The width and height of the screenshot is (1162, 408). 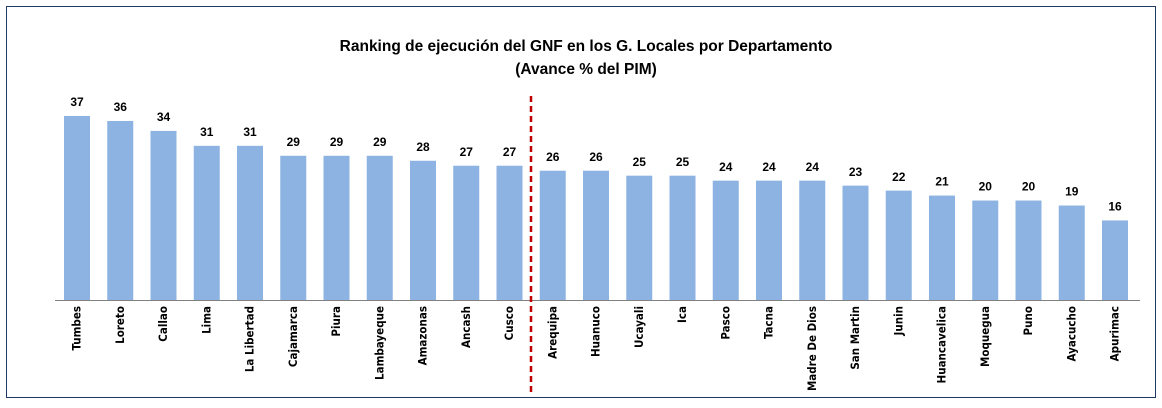 I want to click on value-label: 36, so click(x=121, y=107).